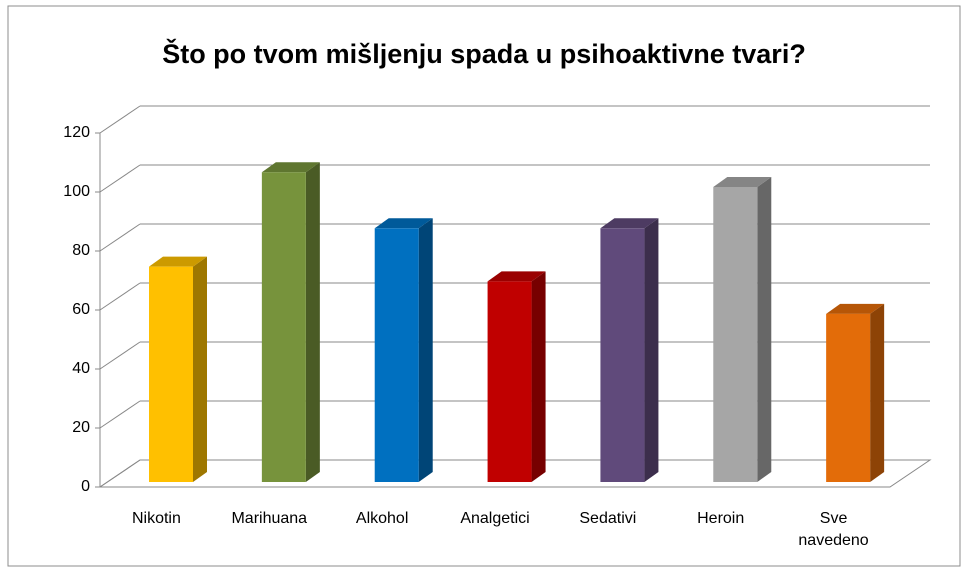  Describe the element at coordinates (608, 518) in the screenshot. I see `x-tick-label: Sedativi` at that location.